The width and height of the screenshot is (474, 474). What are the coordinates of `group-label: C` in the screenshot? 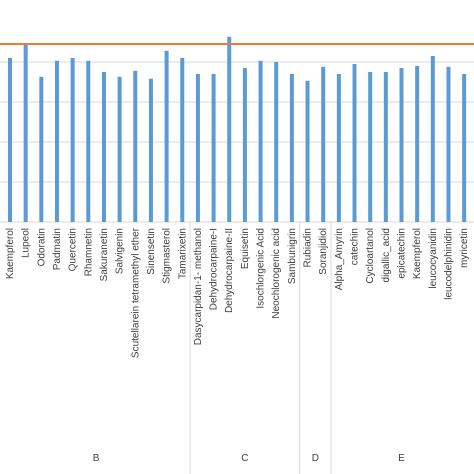 It's located at (244, 458).